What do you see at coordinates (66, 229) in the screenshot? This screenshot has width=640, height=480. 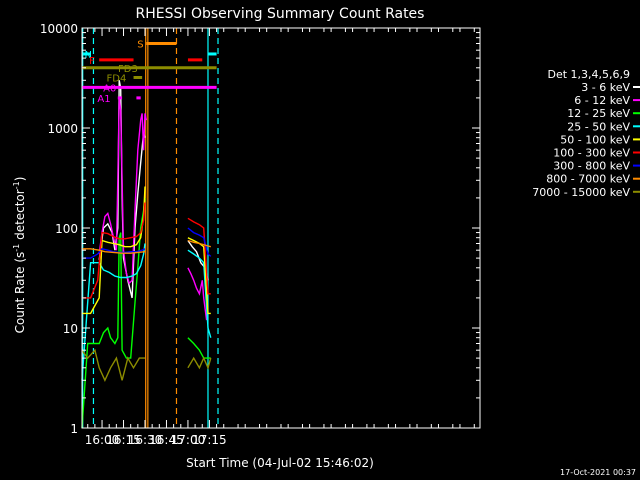 I see `y-tick-label-2: 100` at bounding box center [66, 229].